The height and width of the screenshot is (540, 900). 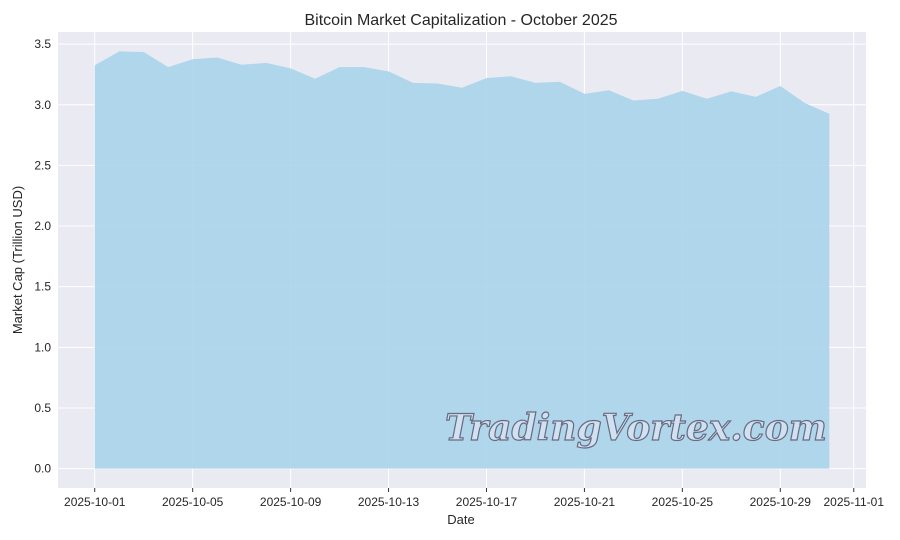 I want to click on x-tick-label: 2025-10-01, so click(x=95, y=502).